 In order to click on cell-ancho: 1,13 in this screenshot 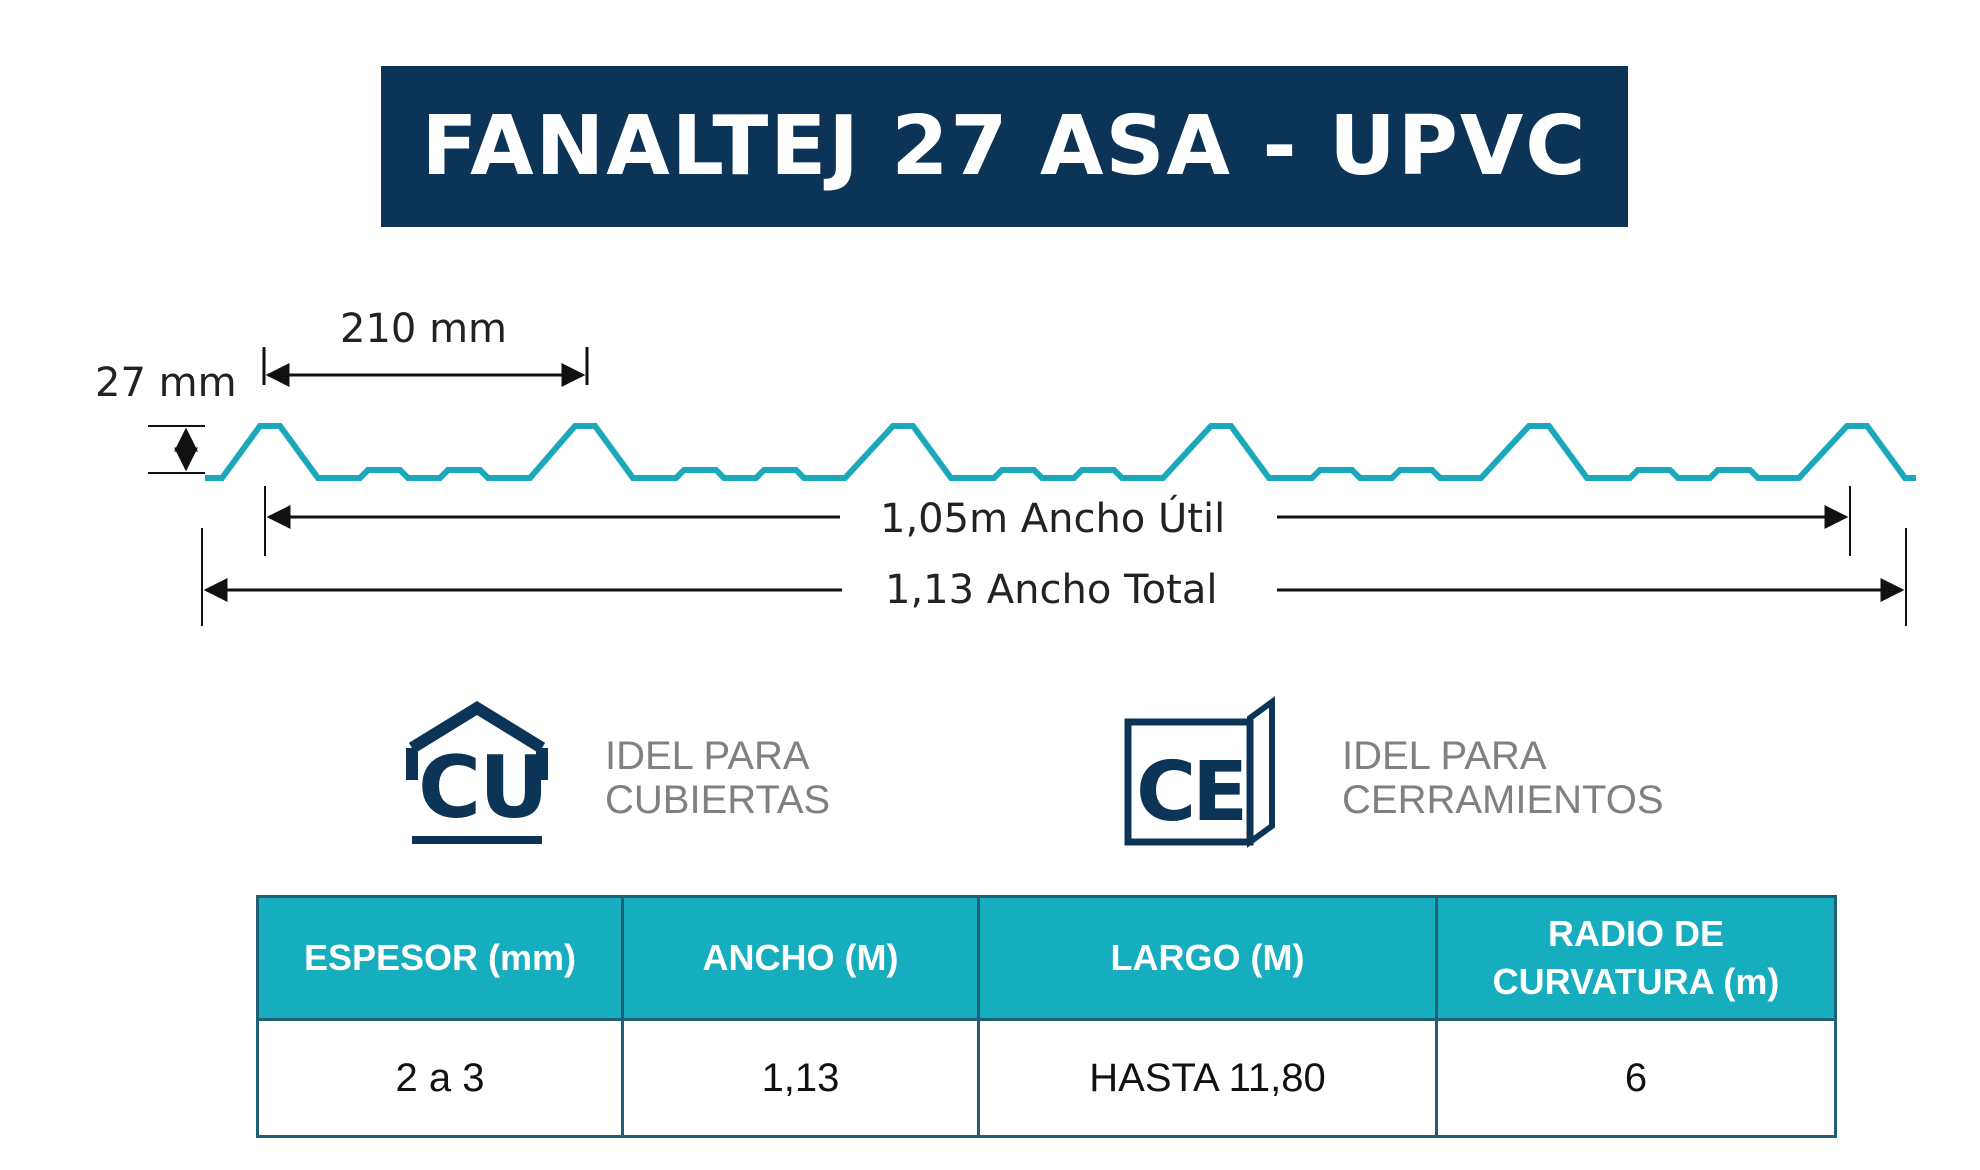, I will do `click(800, 1078)`.